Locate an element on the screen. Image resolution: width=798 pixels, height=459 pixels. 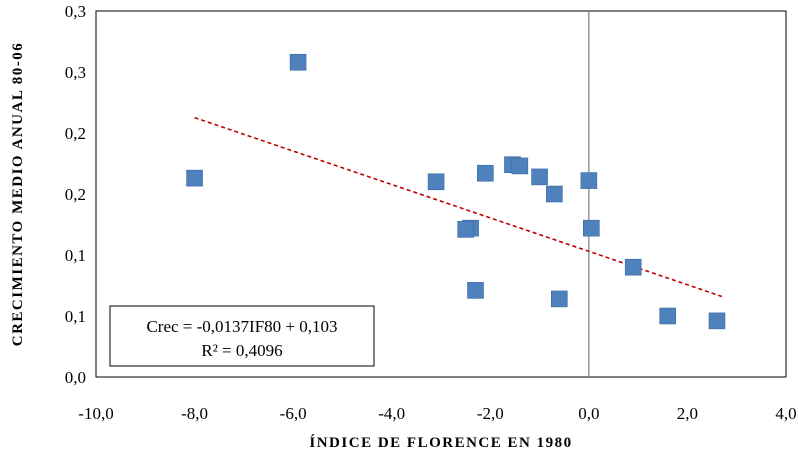
equation-box-frame is located at coordinates (242, 336).